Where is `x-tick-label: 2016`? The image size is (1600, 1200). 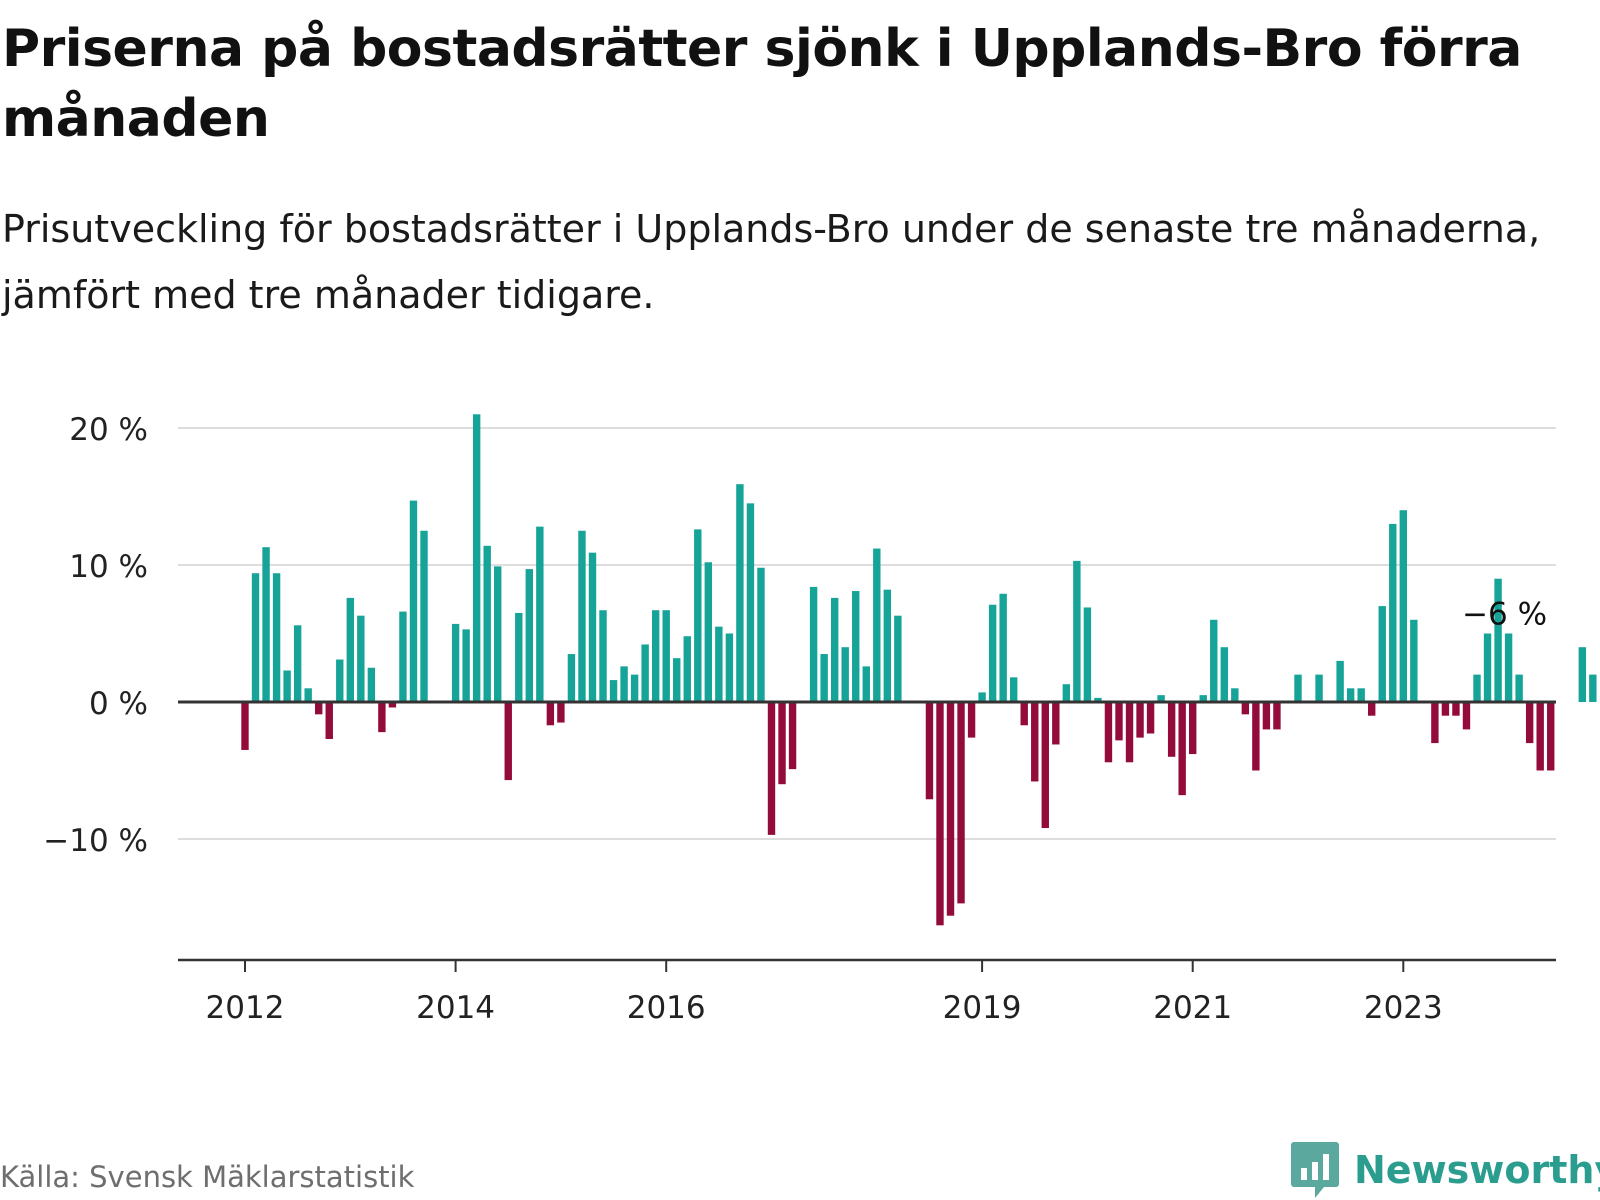 x-tick-label: 2016 is located at coordinates (666, 1008).